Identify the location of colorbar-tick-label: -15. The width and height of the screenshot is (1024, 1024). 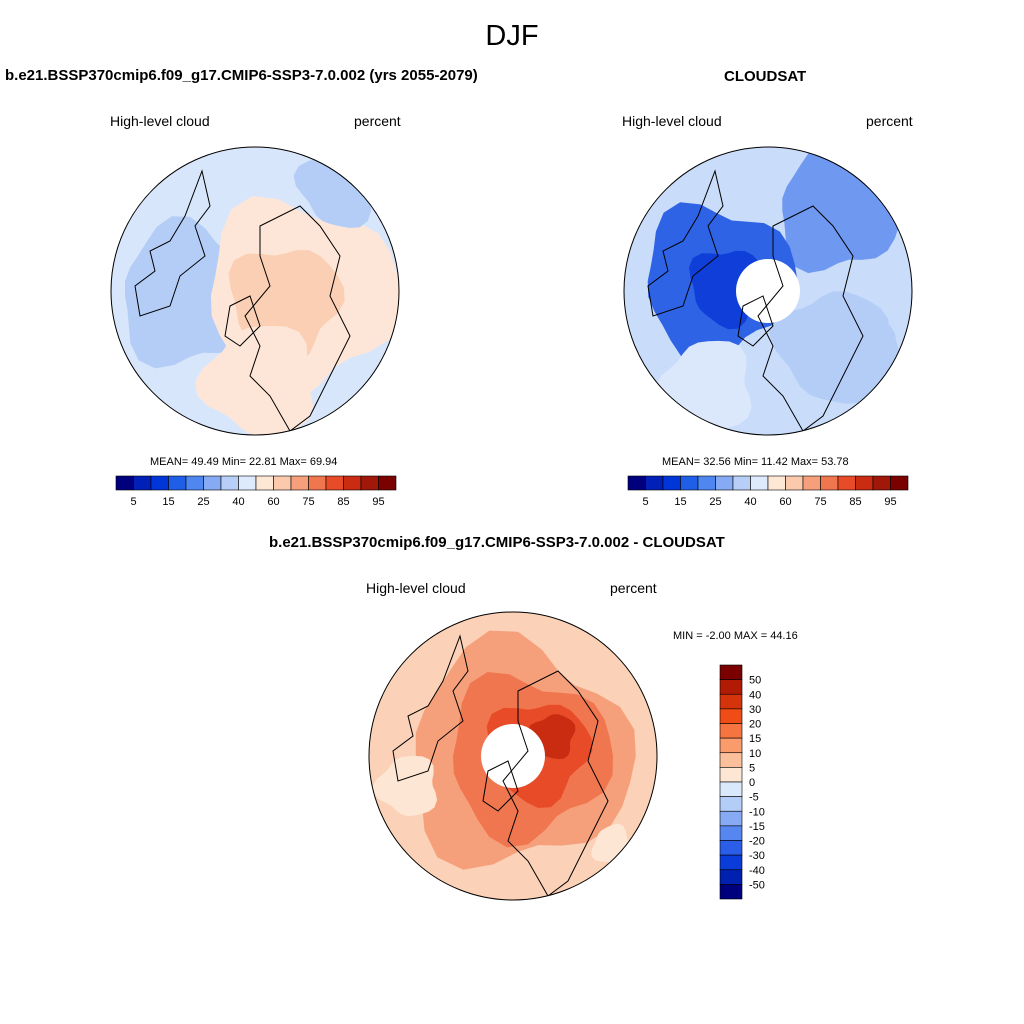
(757, 827).